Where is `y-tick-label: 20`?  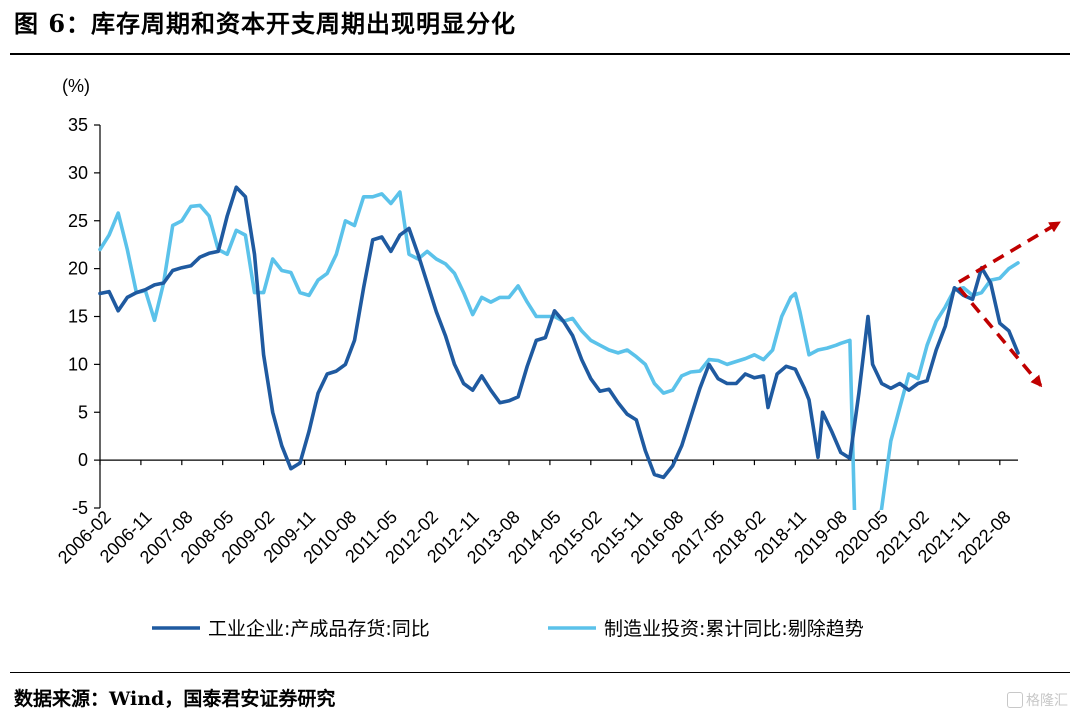
y-tick-label: 20 is located at coordinates (78, 269).